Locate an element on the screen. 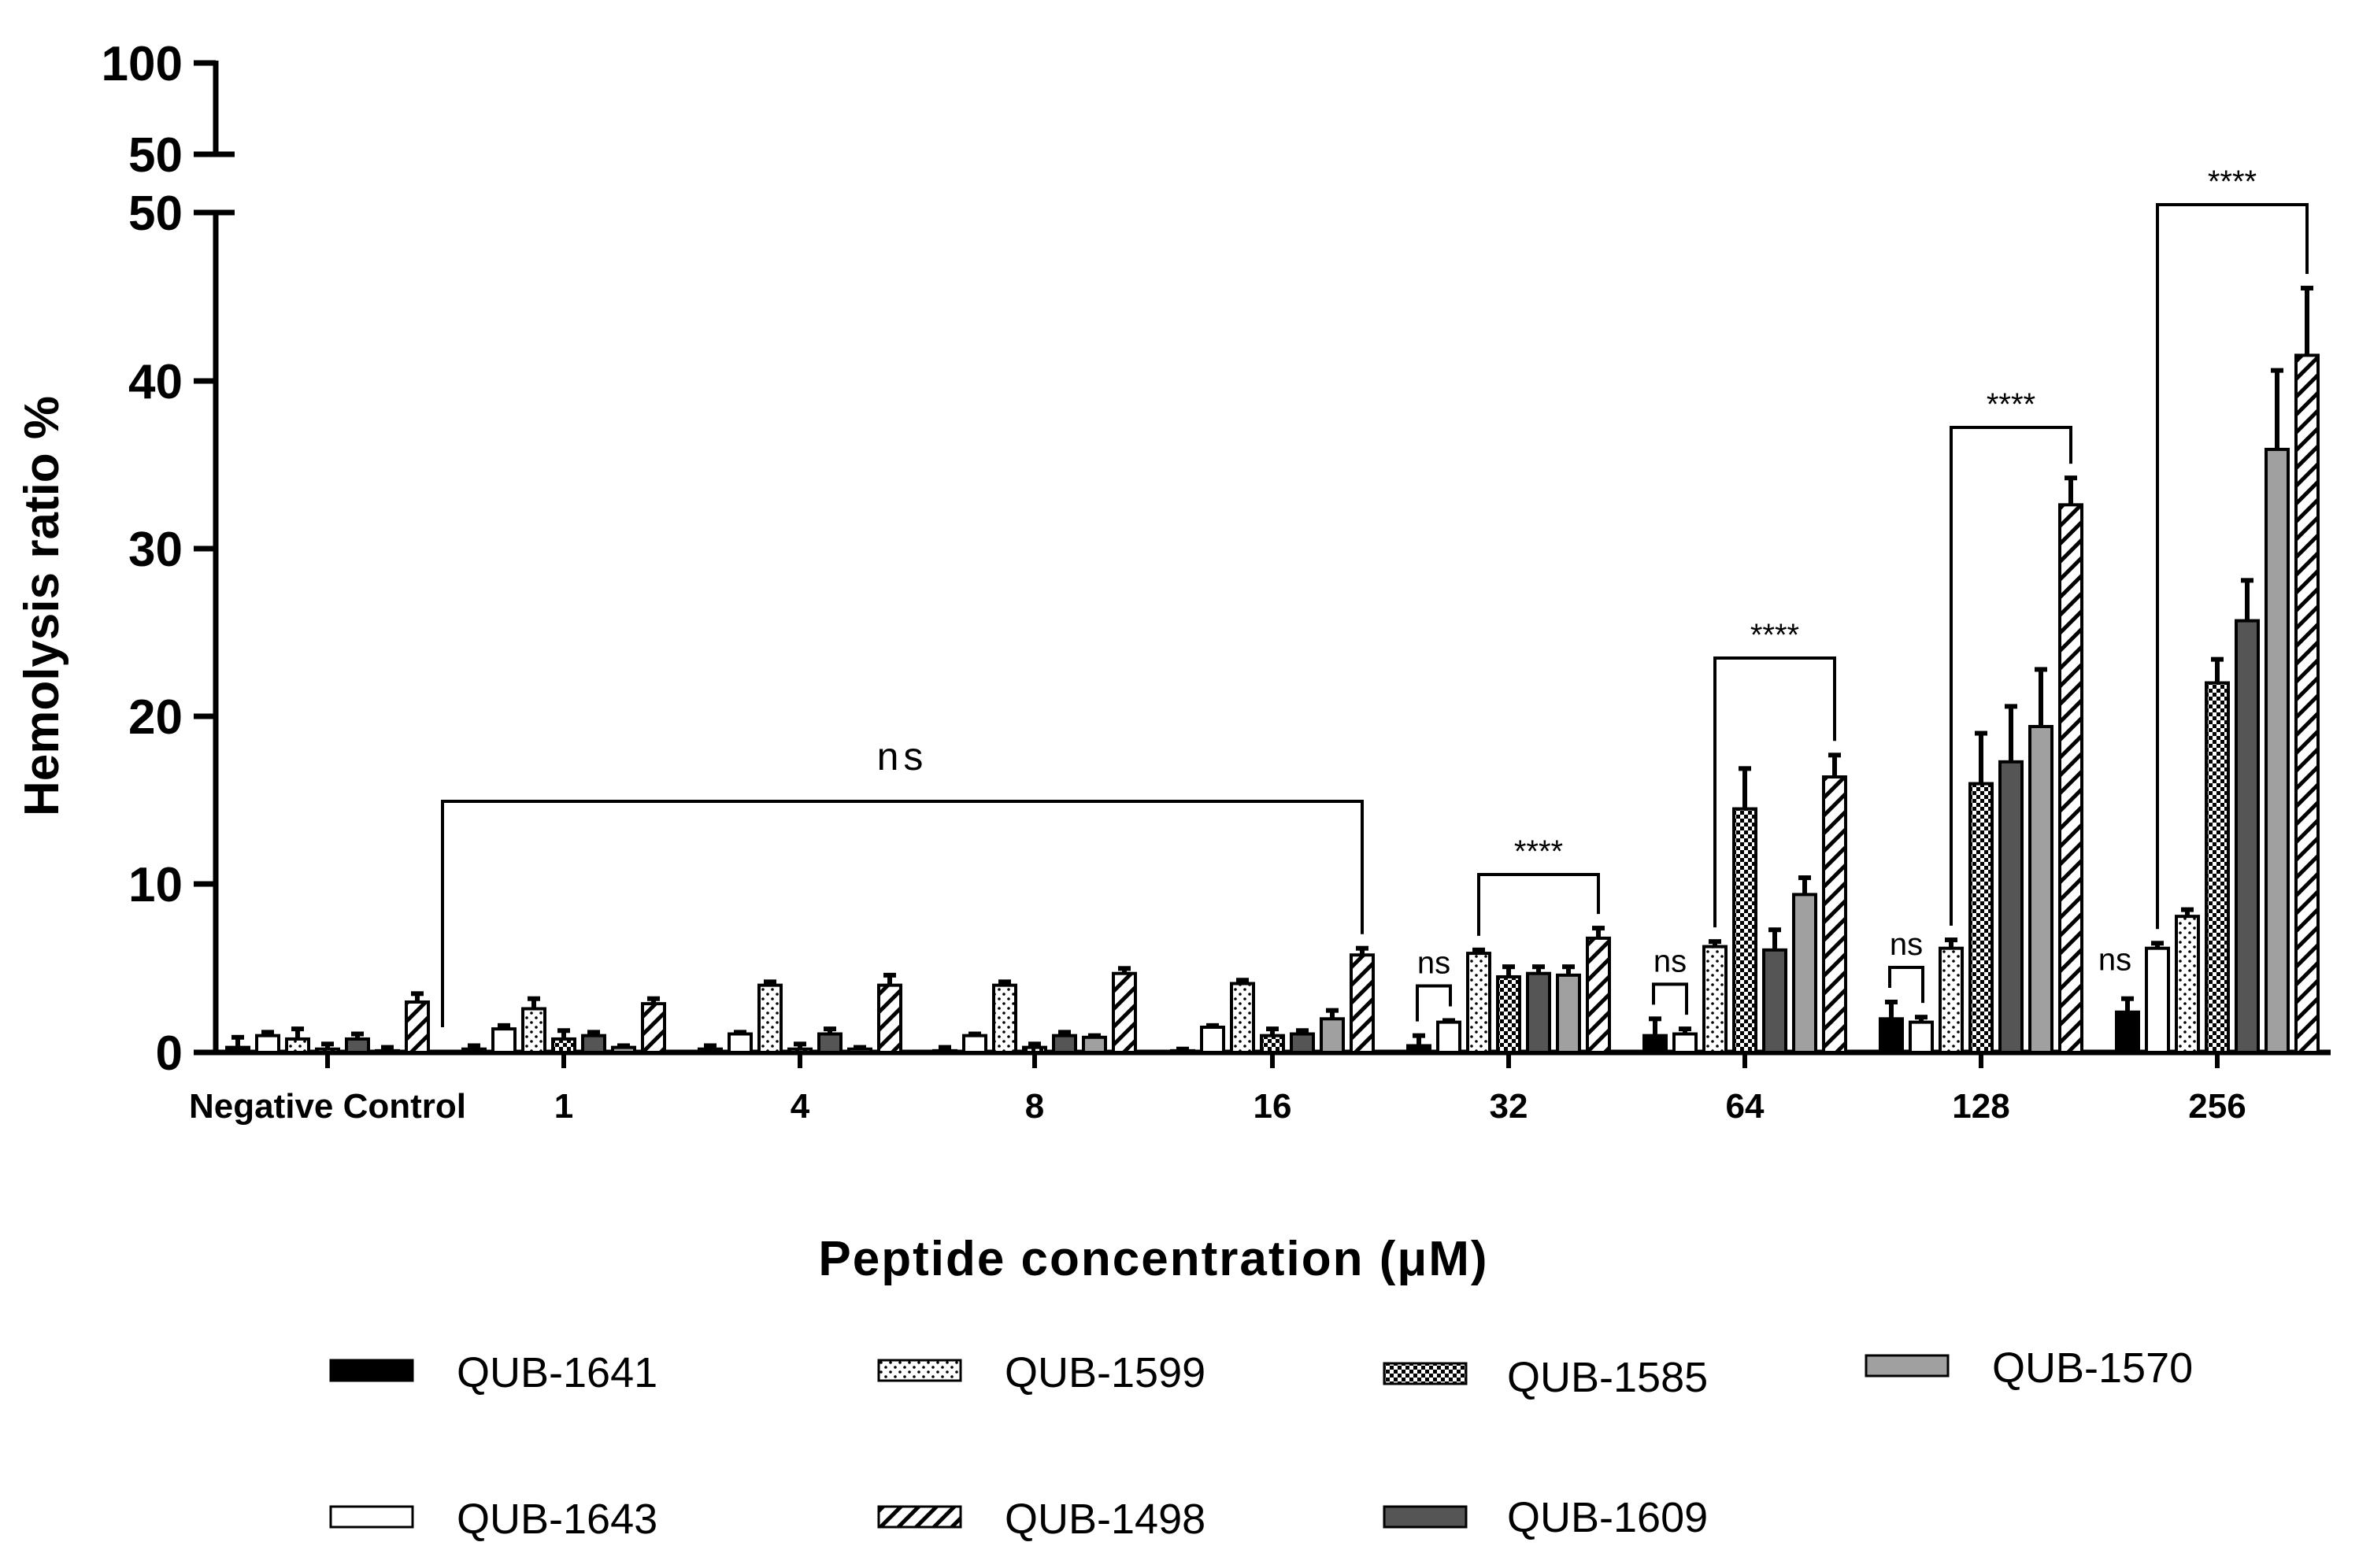 This screenshot has width=2359, height=1568. x-tick-label-4: 4 is located at coordinates (801, 1106).